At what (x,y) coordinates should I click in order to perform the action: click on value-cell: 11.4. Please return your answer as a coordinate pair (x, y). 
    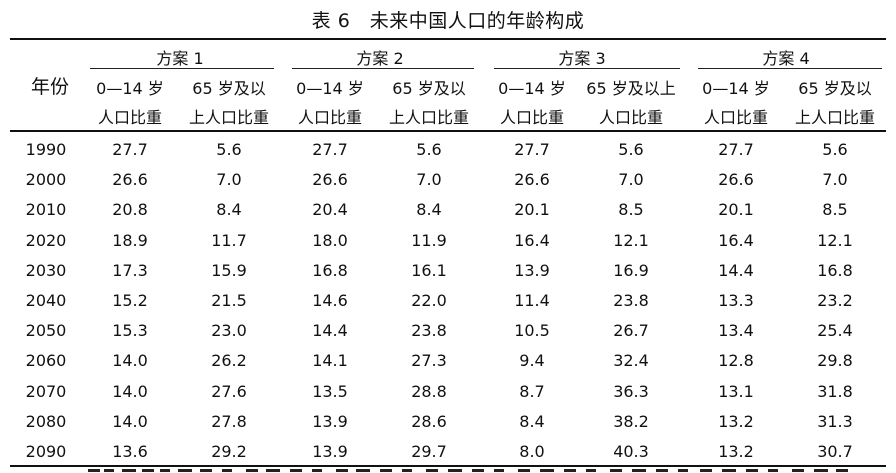
    Looking at the image, I should click on (532, 300).